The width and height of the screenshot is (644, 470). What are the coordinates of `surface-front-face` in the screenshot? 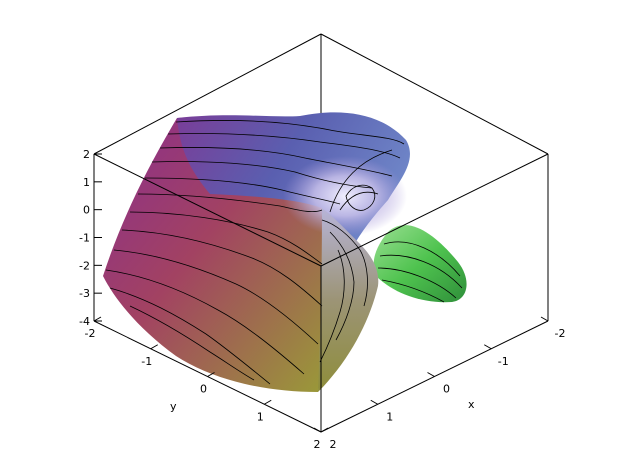 It's located at (348, 300).